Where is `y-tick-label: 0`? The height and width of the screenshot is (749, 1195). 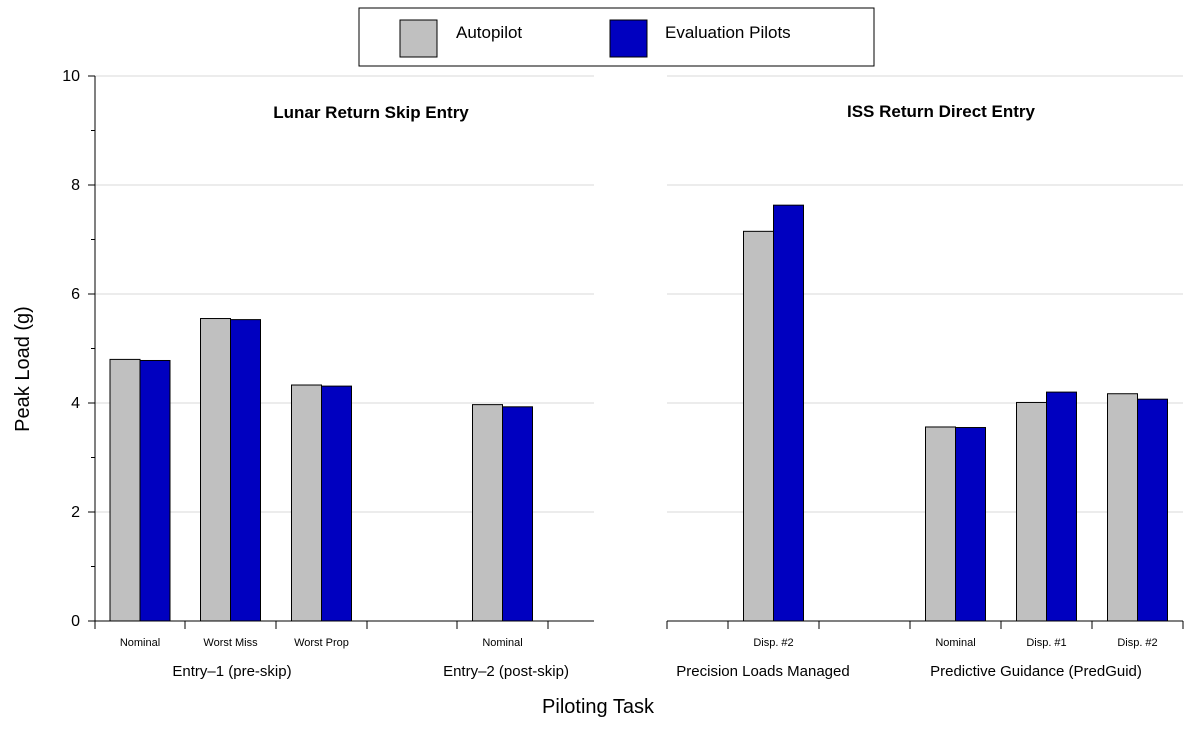 y-tick-label: 0 is located at coordinates (75, 621).